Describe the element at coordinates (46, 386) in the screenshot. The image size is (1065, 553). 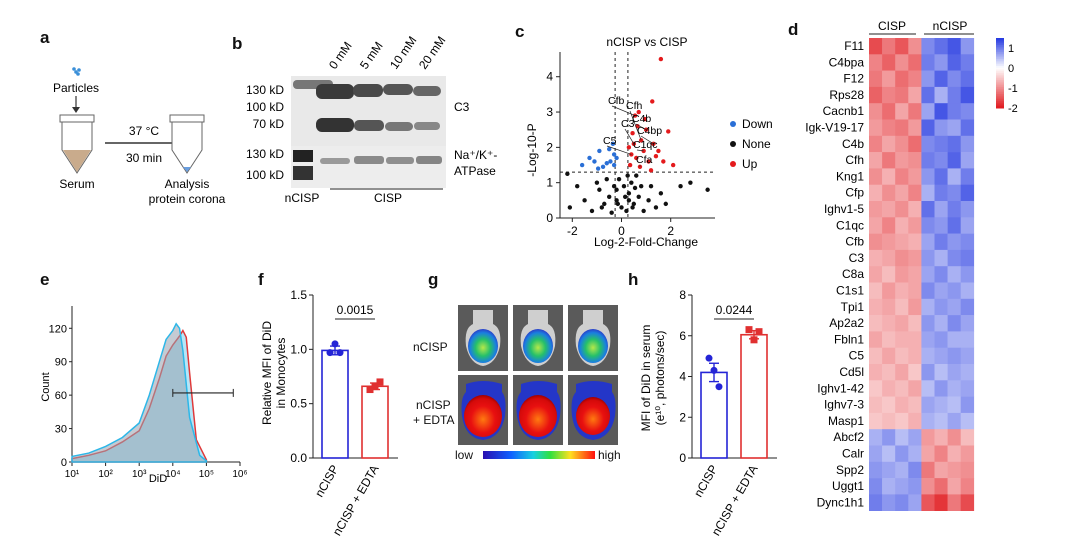
I see `histo-ylabel: Count` at that location.